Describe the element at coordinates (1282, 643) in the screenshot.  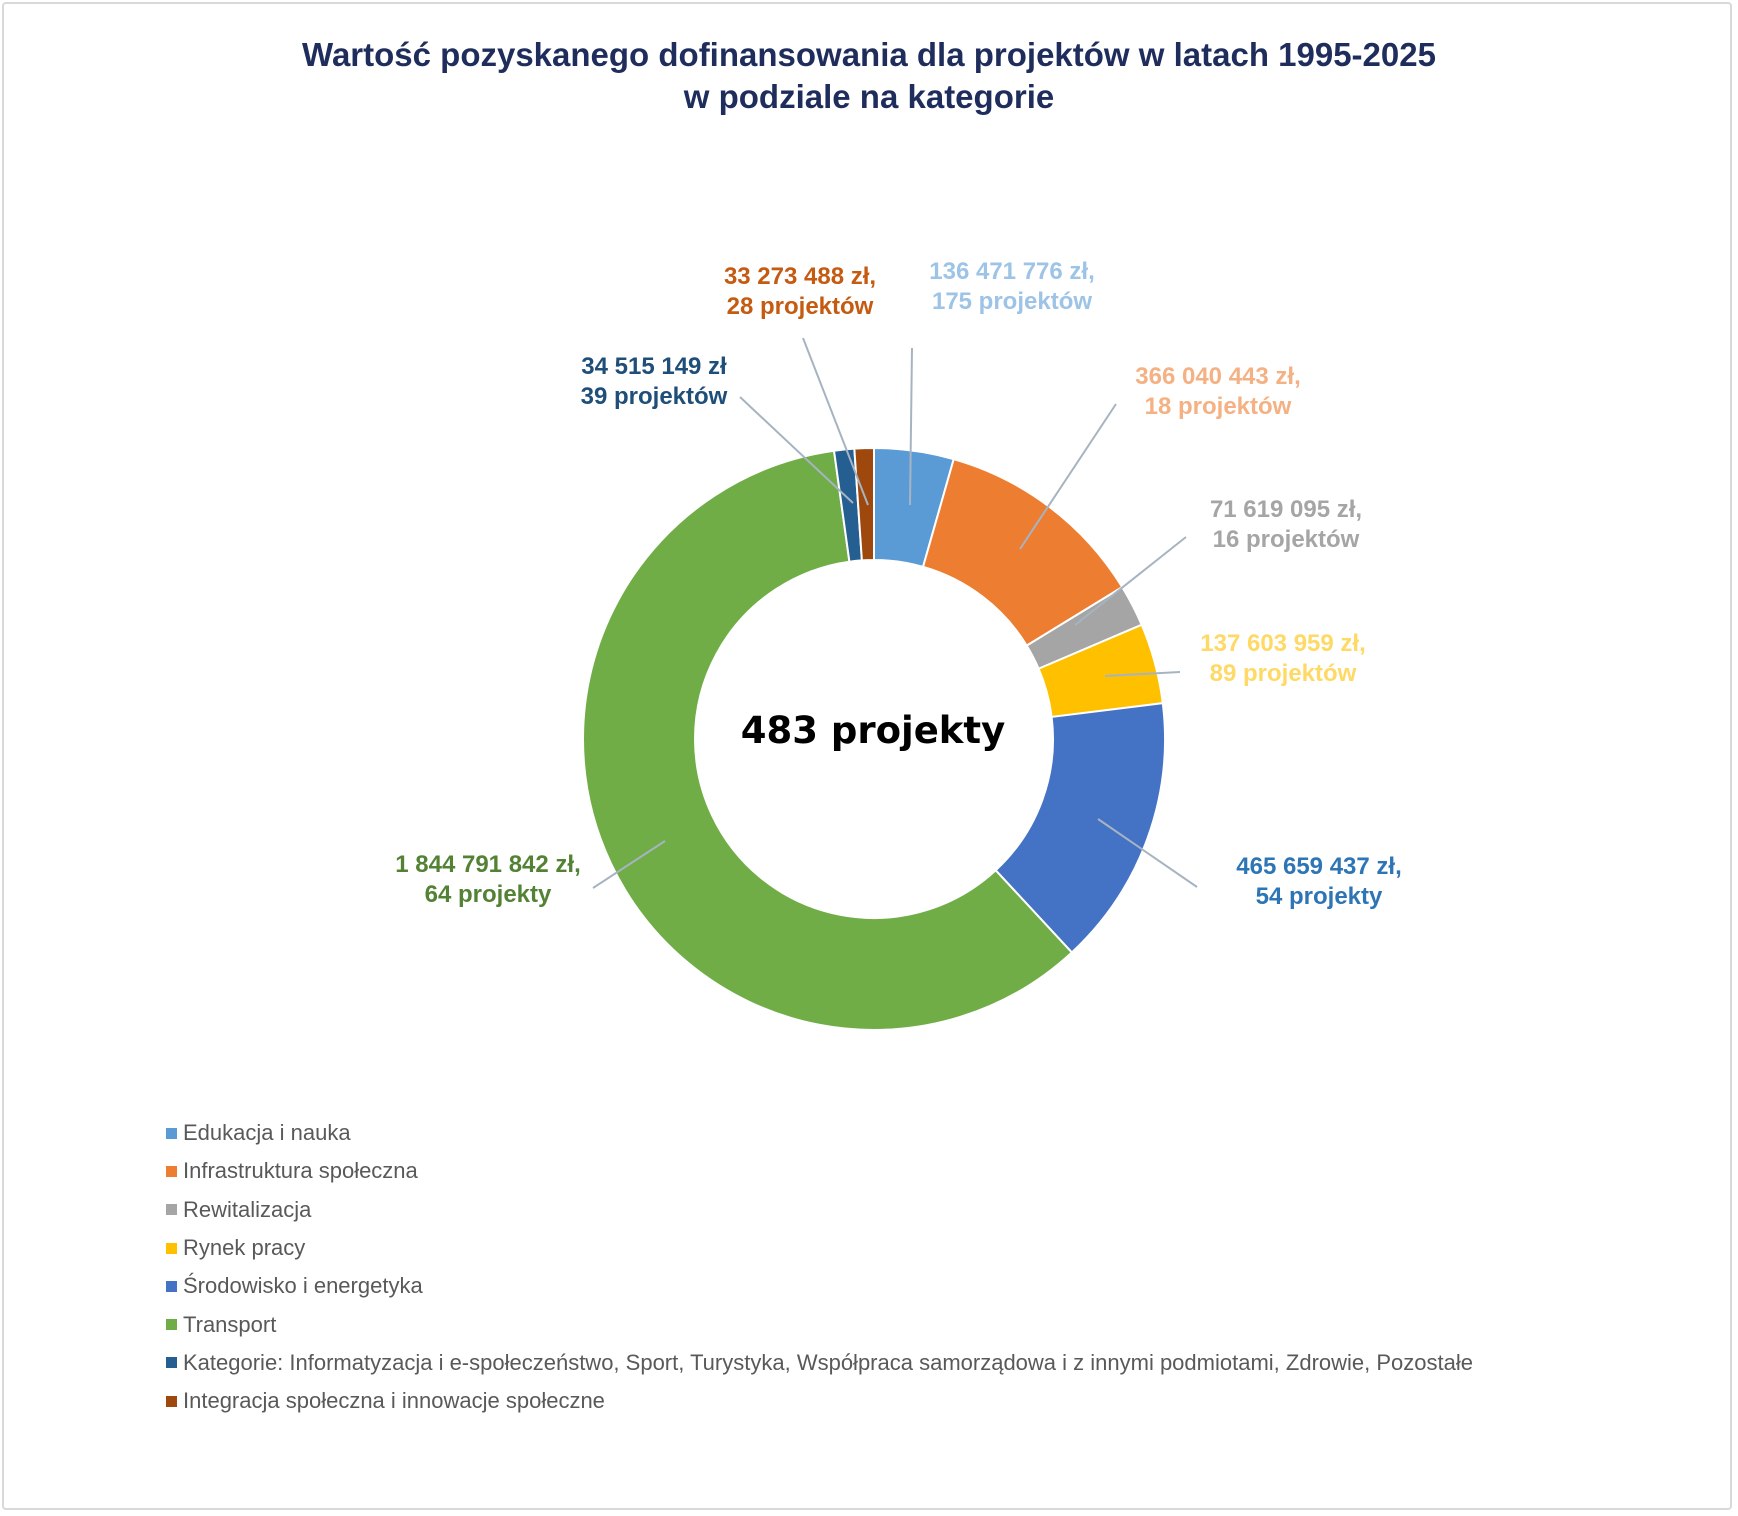
I see `data-label-value-4: 137 603 959 zł,` at that location.